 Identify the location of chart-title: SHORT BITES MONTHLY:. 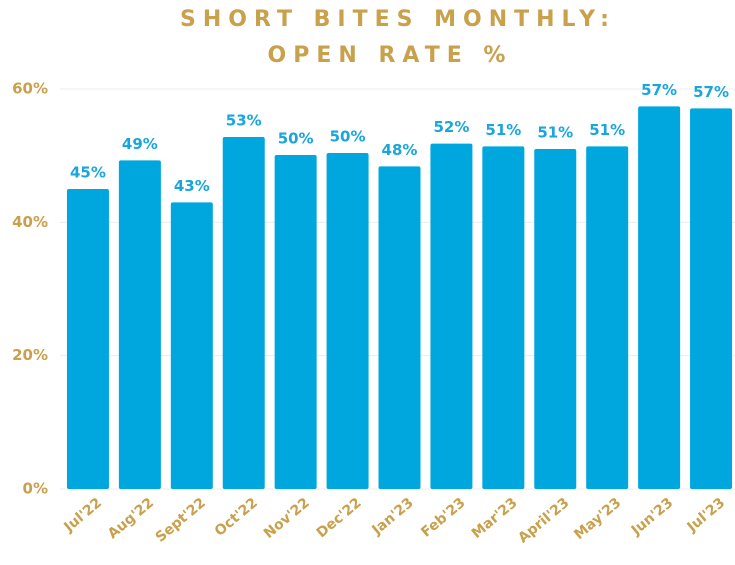
(398, 19).